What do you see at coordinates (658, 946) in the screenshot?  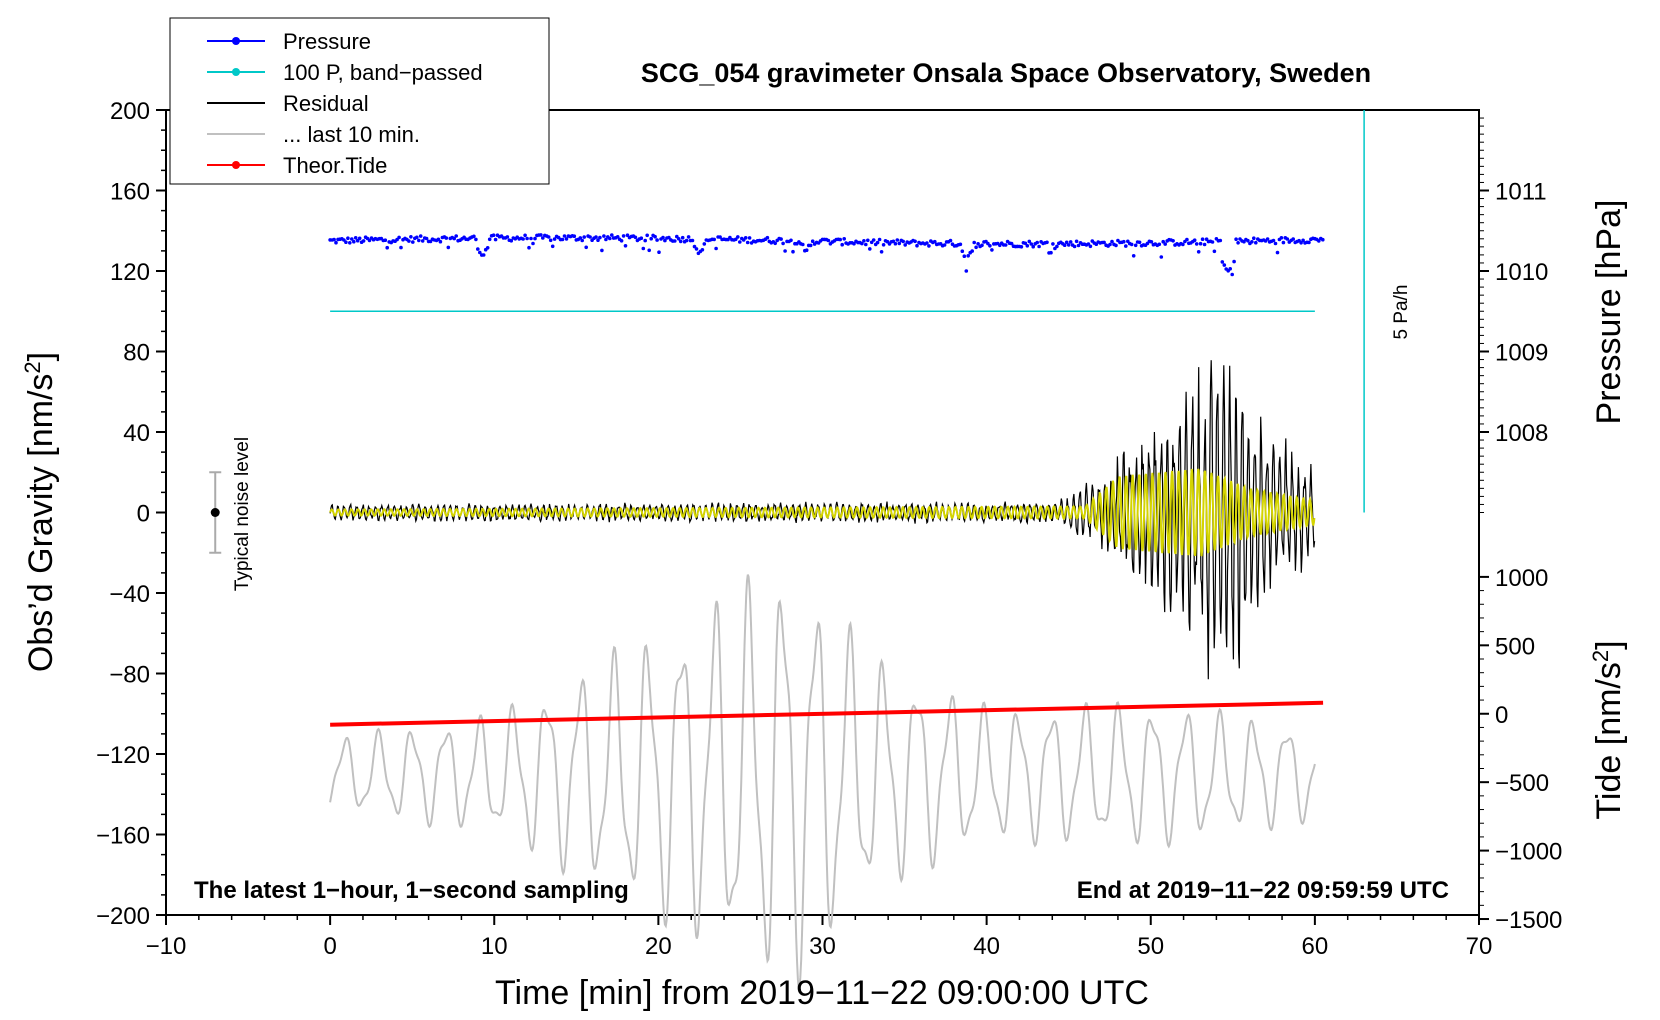 I see `x-tick-label: 20` at bounding box center [658, 946].